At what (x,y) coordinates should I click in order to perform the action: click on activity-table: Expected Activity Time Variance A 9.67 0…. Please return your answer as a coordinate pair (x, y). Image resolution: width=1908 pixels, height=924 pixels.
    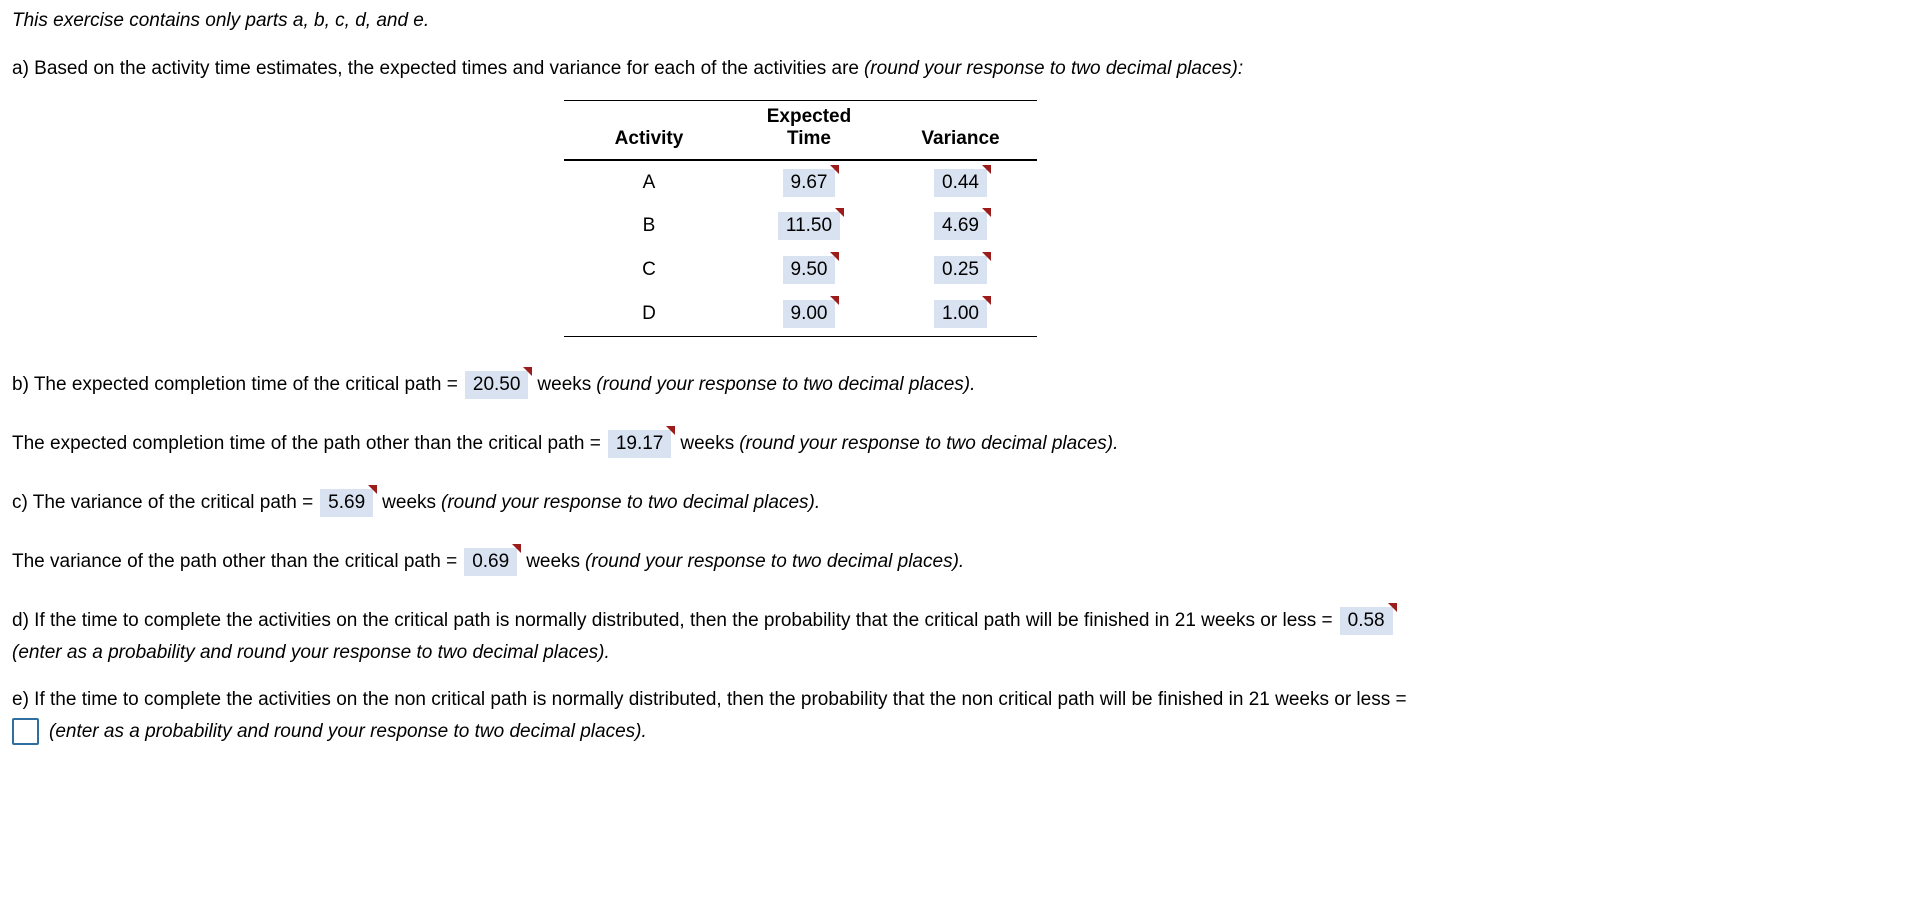
    Looking at the image, I should click on (800, 218).